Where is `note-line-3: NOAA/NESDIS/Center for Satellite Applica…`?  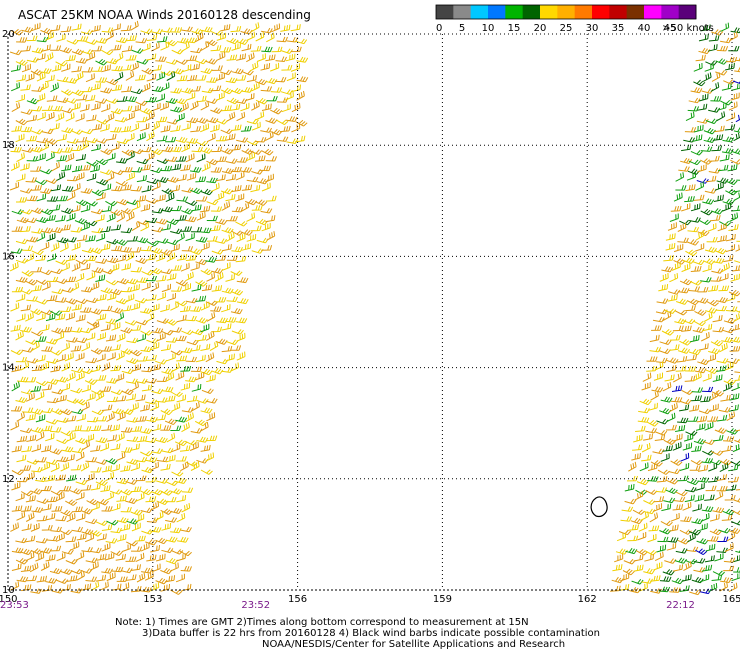
note-line-3: NOAA/NESDIS/Center for Satellite Applica… is located at coordinates (414, 644).